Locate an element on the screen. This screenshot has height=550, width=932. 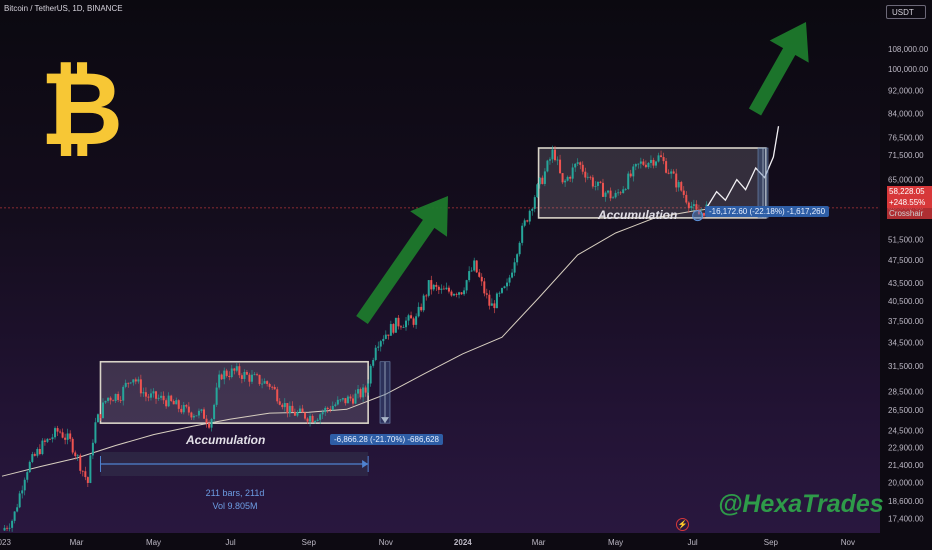
x-tick-label: 2024 is located at coordinates (463, 542).